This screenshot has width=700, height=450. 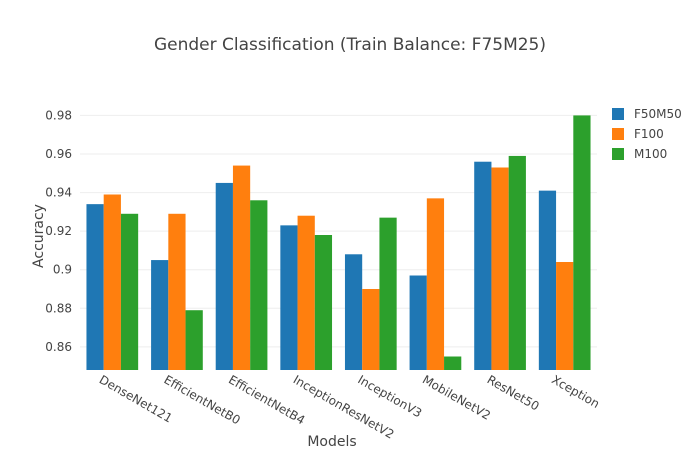 I want to click on legend-item-m100: M100, so click(x=639, y=154).